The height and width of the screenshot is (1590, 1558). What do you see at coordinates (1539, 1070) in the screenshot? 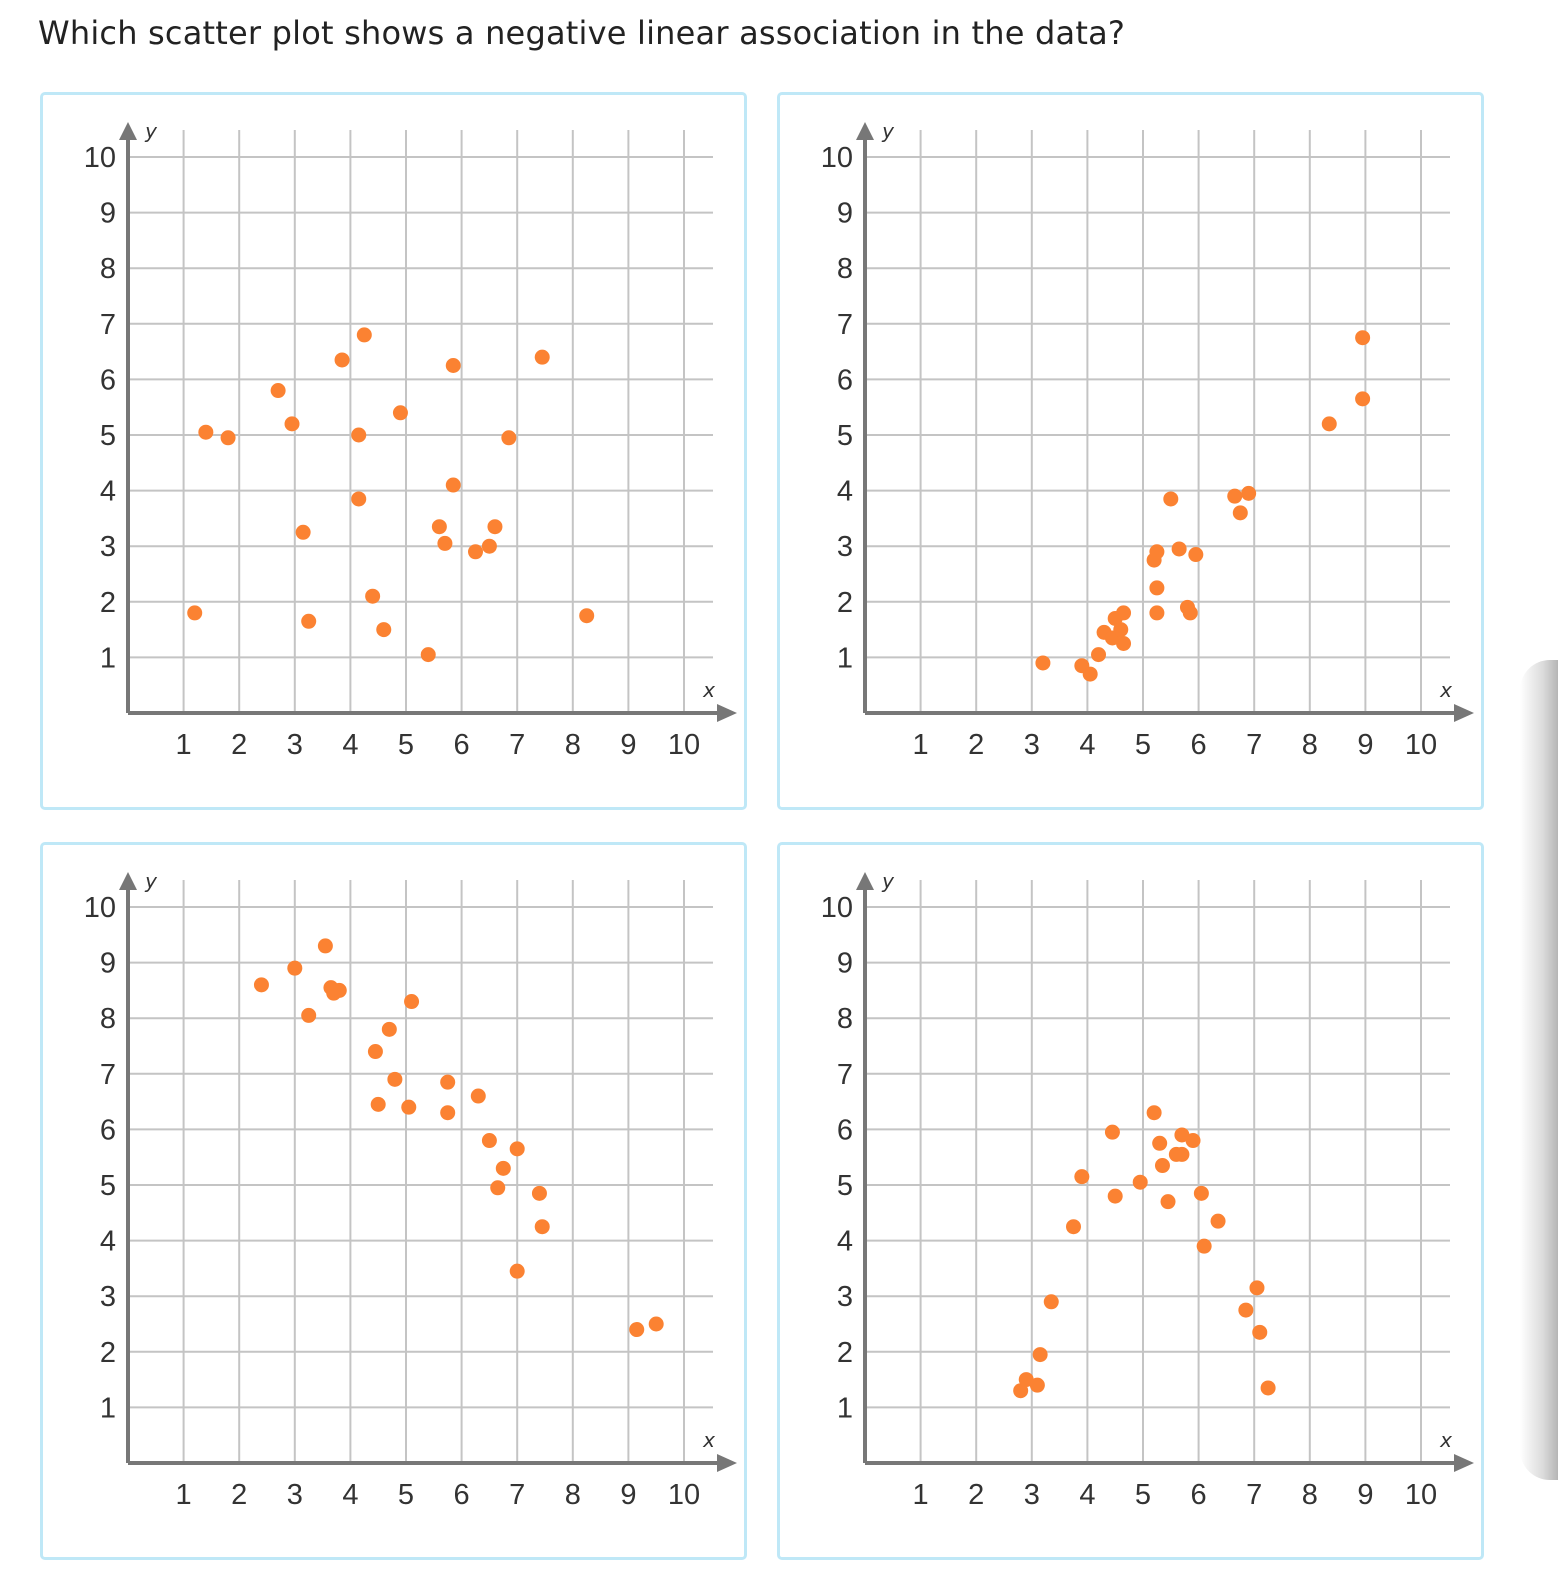
I see `scroll-shadow` at bounding box center [1539, 1070].